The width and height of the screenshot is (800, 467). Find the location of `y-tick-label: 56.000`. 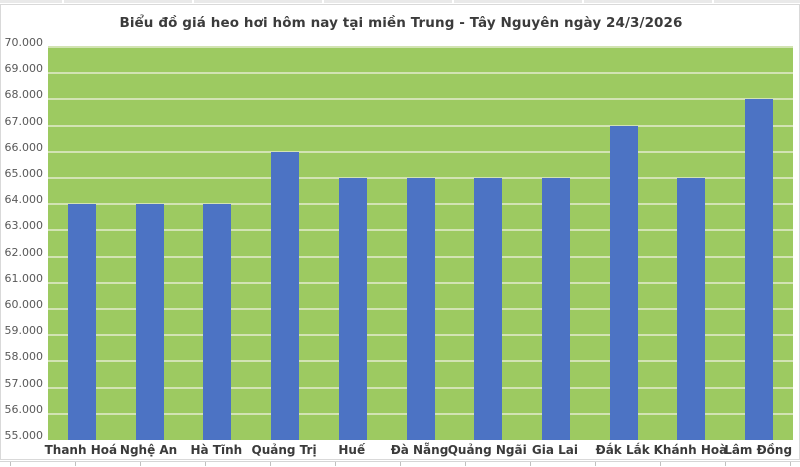

y-tick-label: 56.000 is located at coordinates (24, 409).